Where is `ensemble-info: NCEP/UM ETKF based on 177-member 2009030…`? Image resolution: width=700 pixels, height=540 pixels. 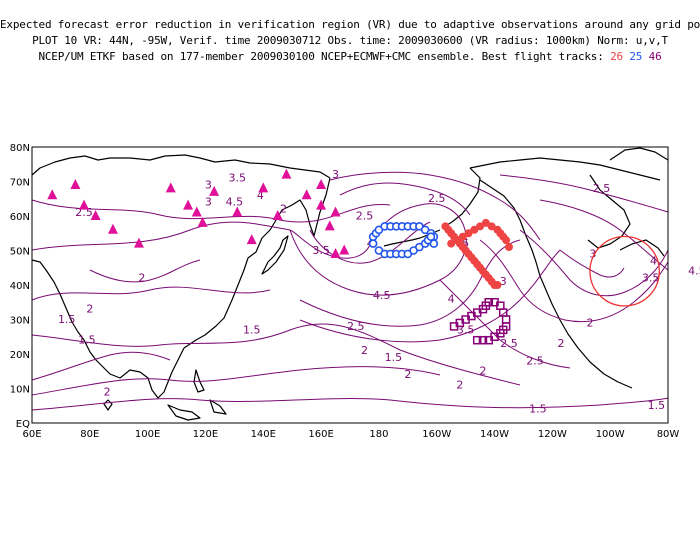 ensemble-info: NCEP/UM ETKF based on 177-member 2009030… is located at coordinates (321, 56).